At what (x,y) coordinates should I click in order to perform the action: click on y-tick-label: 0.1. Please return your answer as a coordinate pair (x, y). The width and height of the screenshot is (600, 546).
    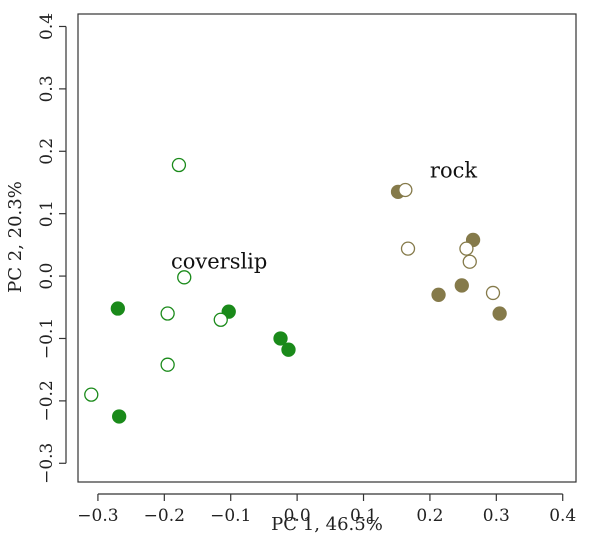
    Looking at the image, I should click on (47, 213).